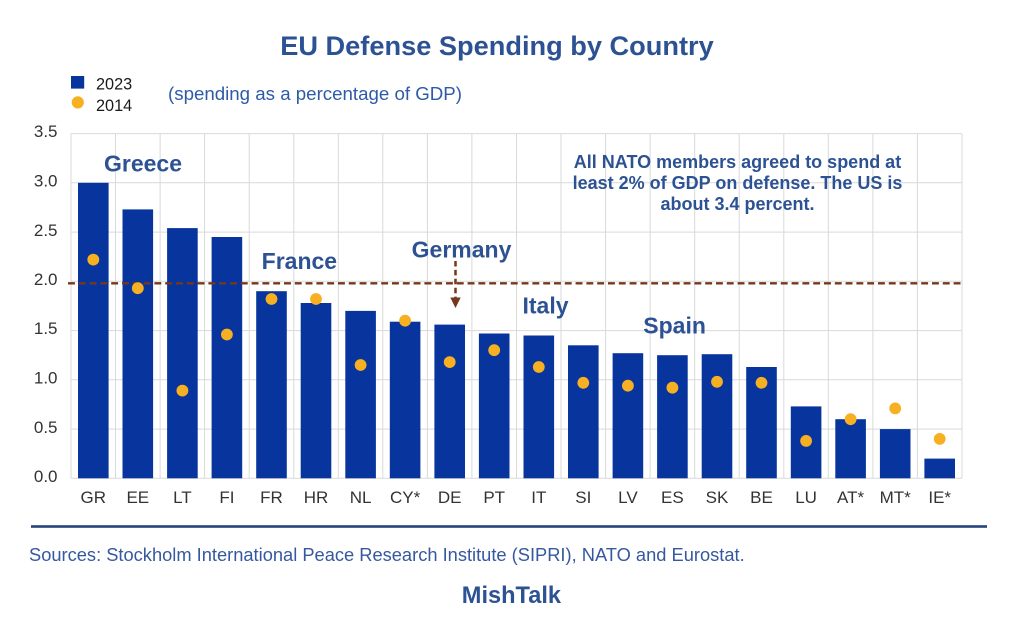 This screenshot has height=640, width=1024. I want to click on svg-text: GR, so click(94, 497).